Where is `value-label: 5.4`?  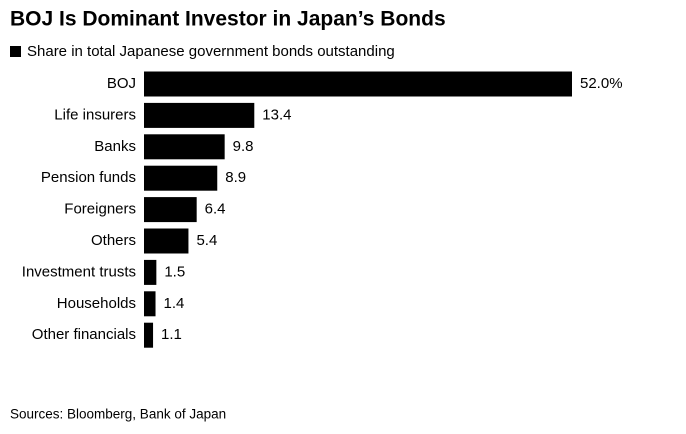
value-label: 5.4 is located at coordinates (206, 240).